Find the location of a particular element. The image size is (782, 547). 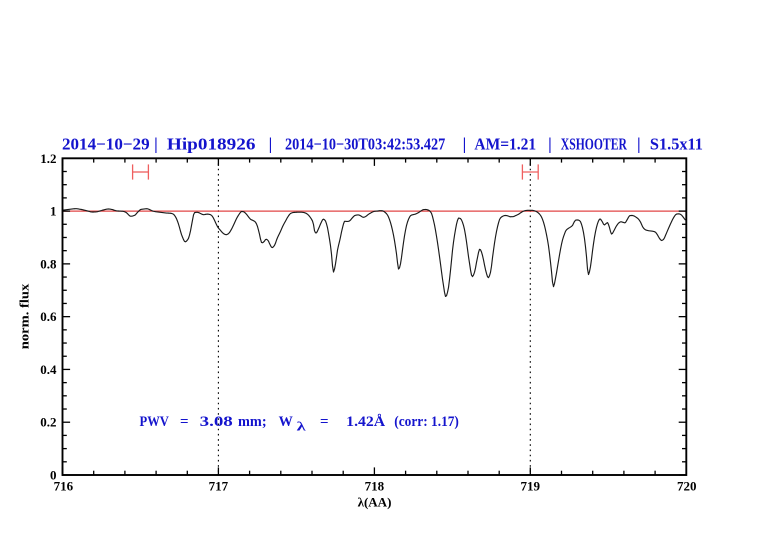

svg-text: XSHOOTER is located at coordinates (594, 143).